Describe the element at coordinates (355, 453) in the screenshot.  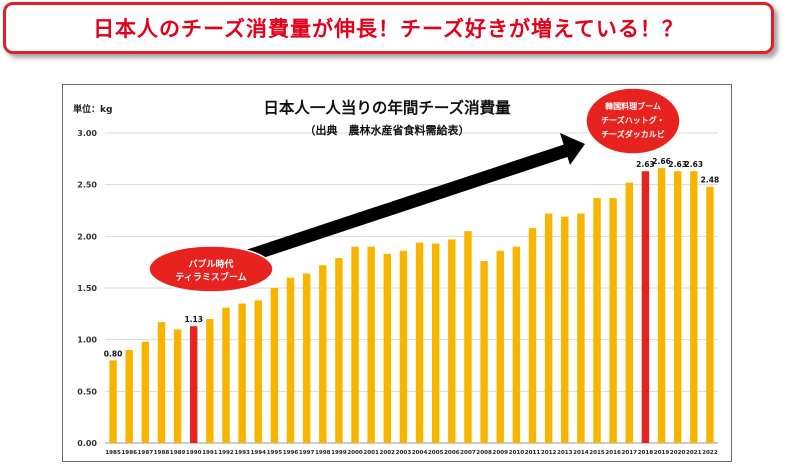
I see `x-tick-label: 2000` at that location.